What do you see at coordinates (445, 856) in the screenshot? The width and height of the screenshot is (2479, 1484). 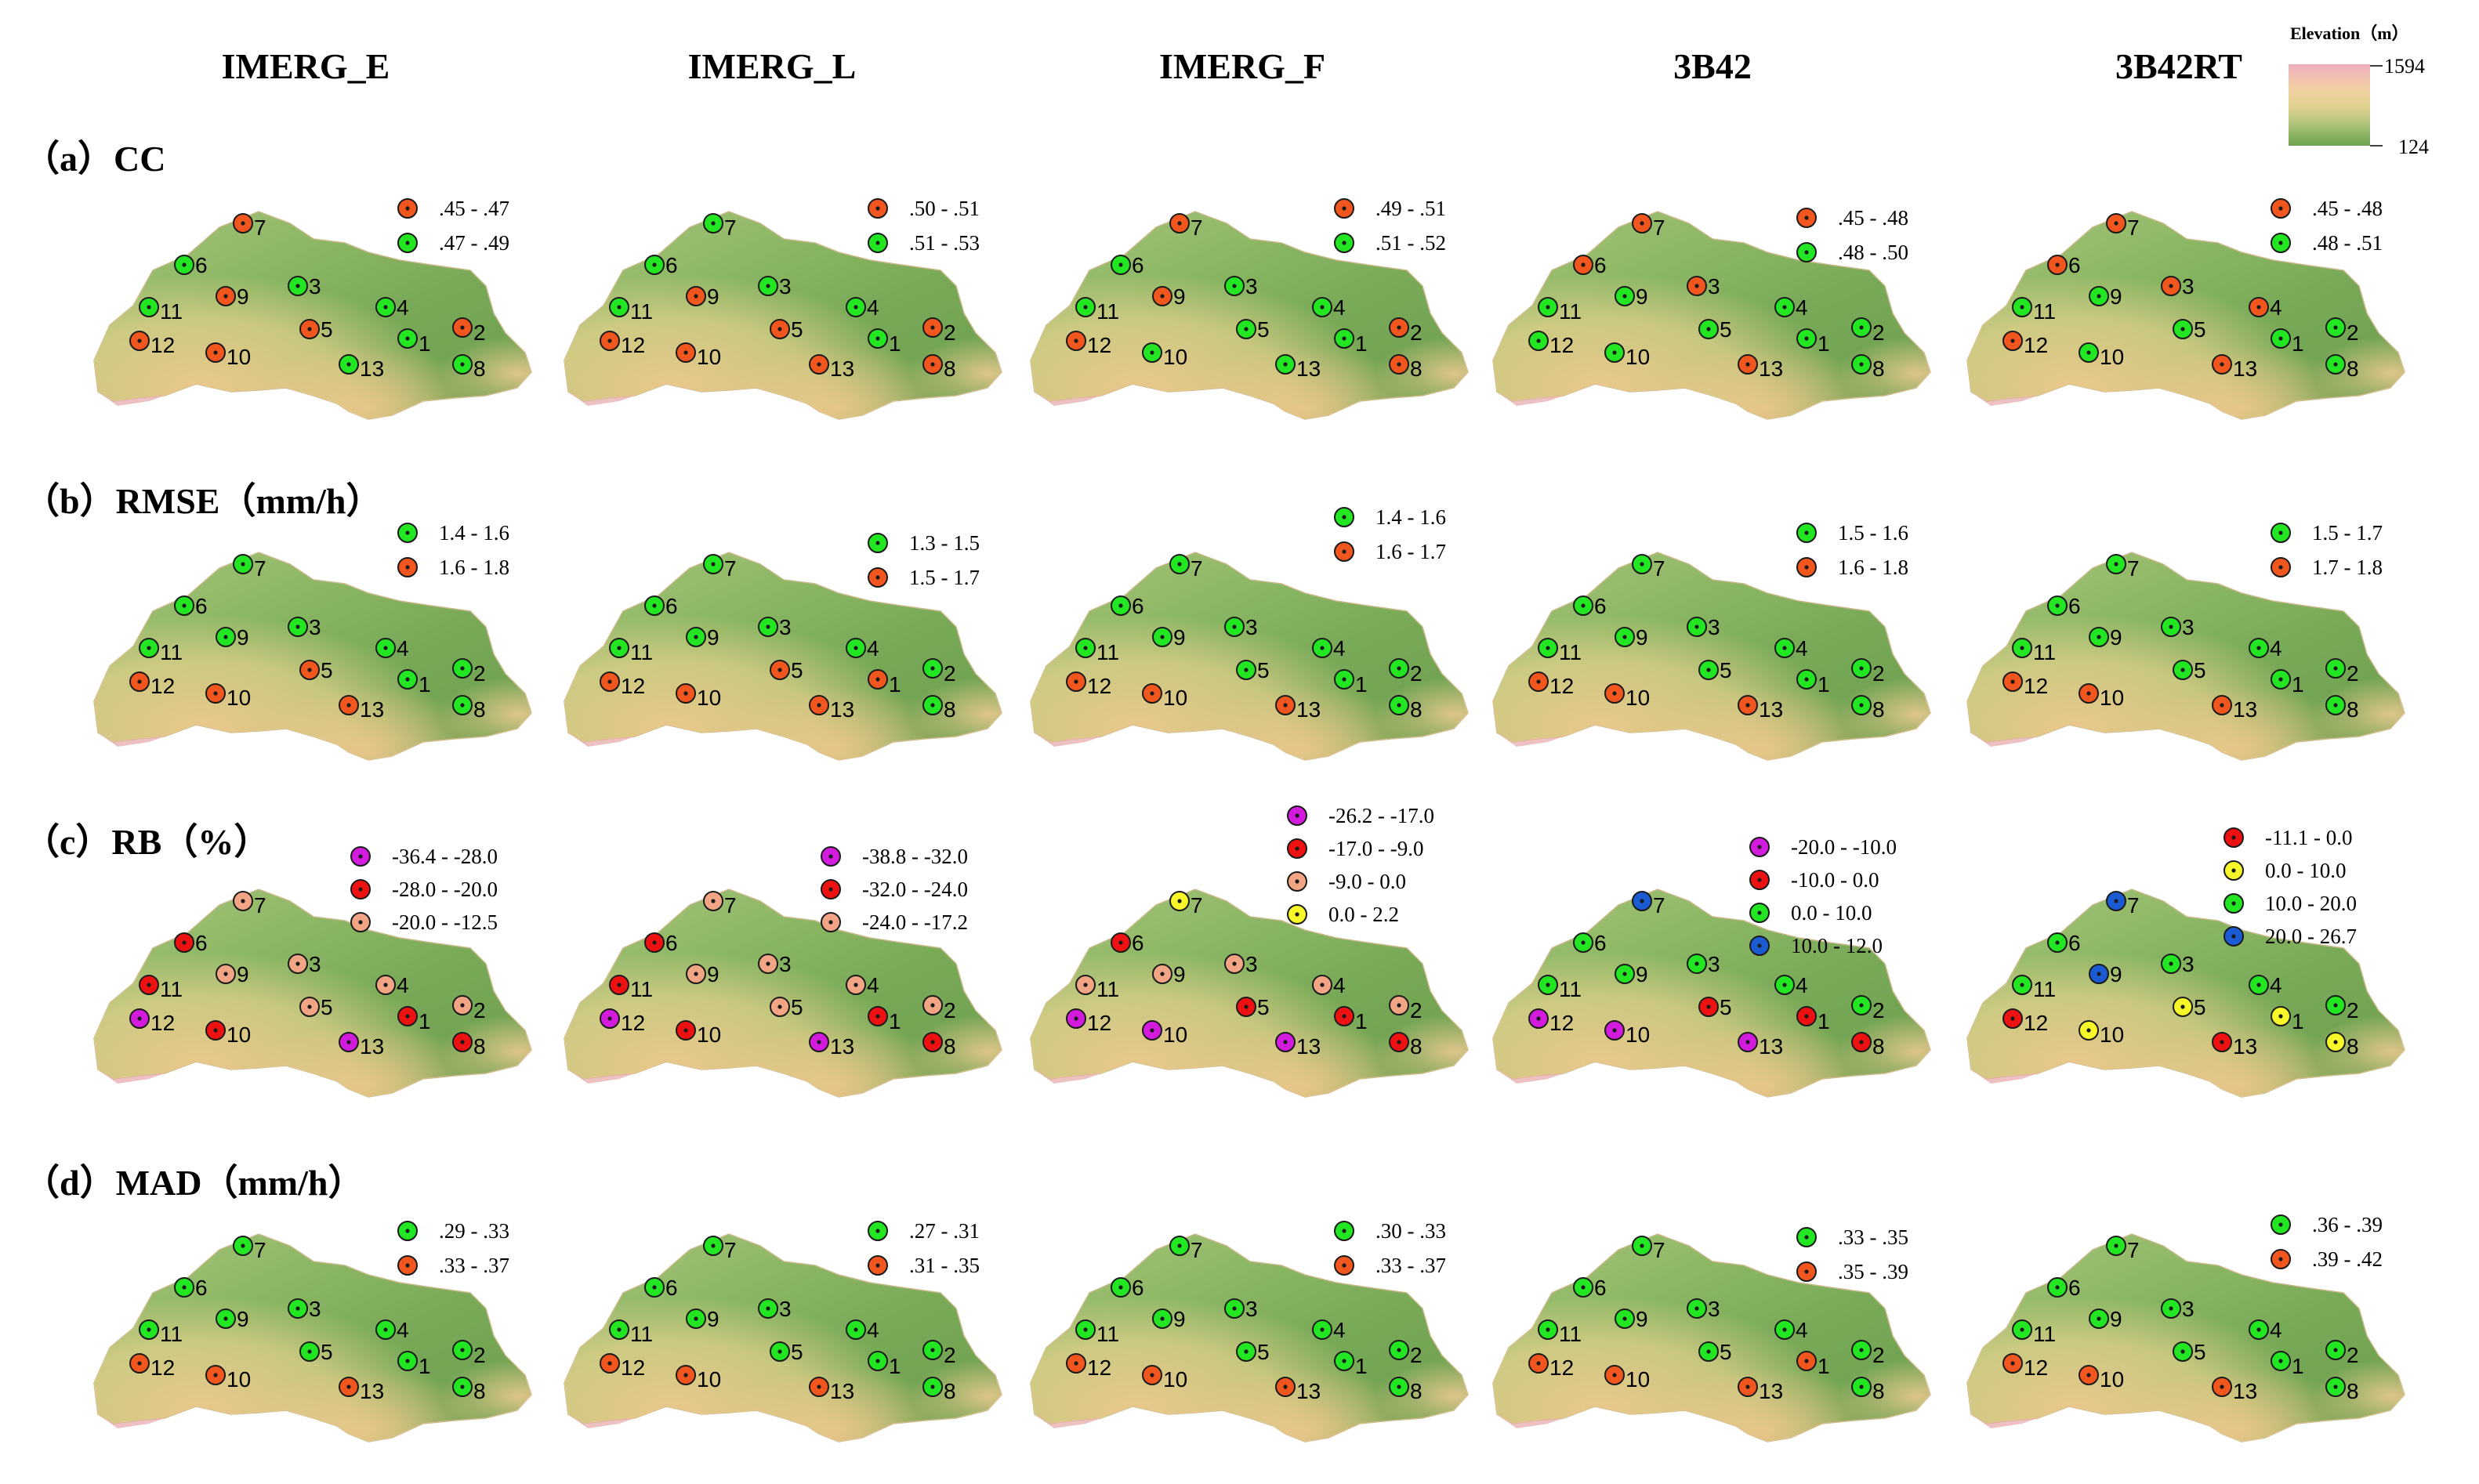 I see `legend-label: -36.4 - -28.0` at bounding box center [445, 856].